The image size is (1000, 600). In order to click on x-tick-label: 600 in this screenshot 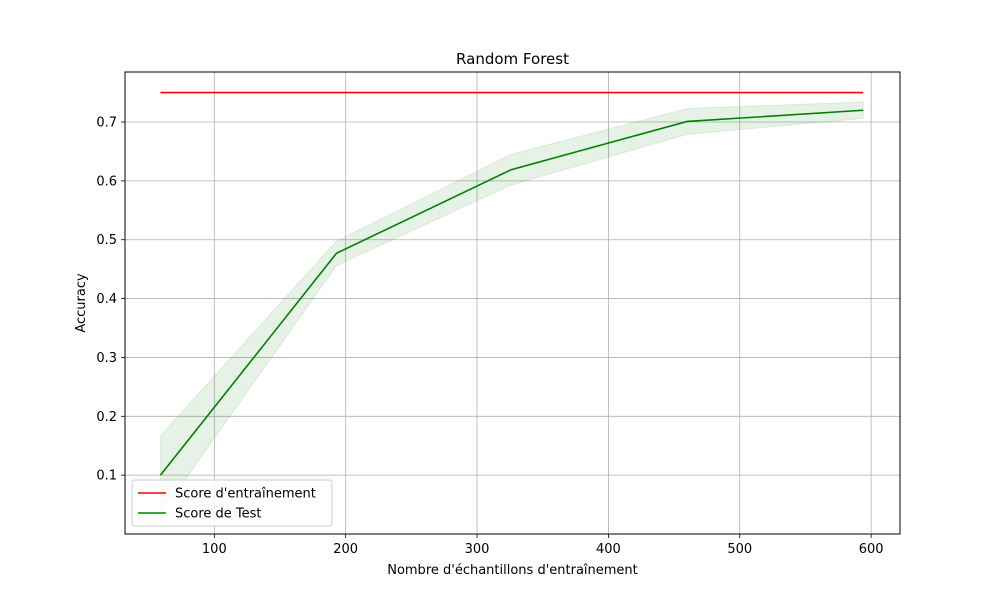, I will do `click(871, 549)`.